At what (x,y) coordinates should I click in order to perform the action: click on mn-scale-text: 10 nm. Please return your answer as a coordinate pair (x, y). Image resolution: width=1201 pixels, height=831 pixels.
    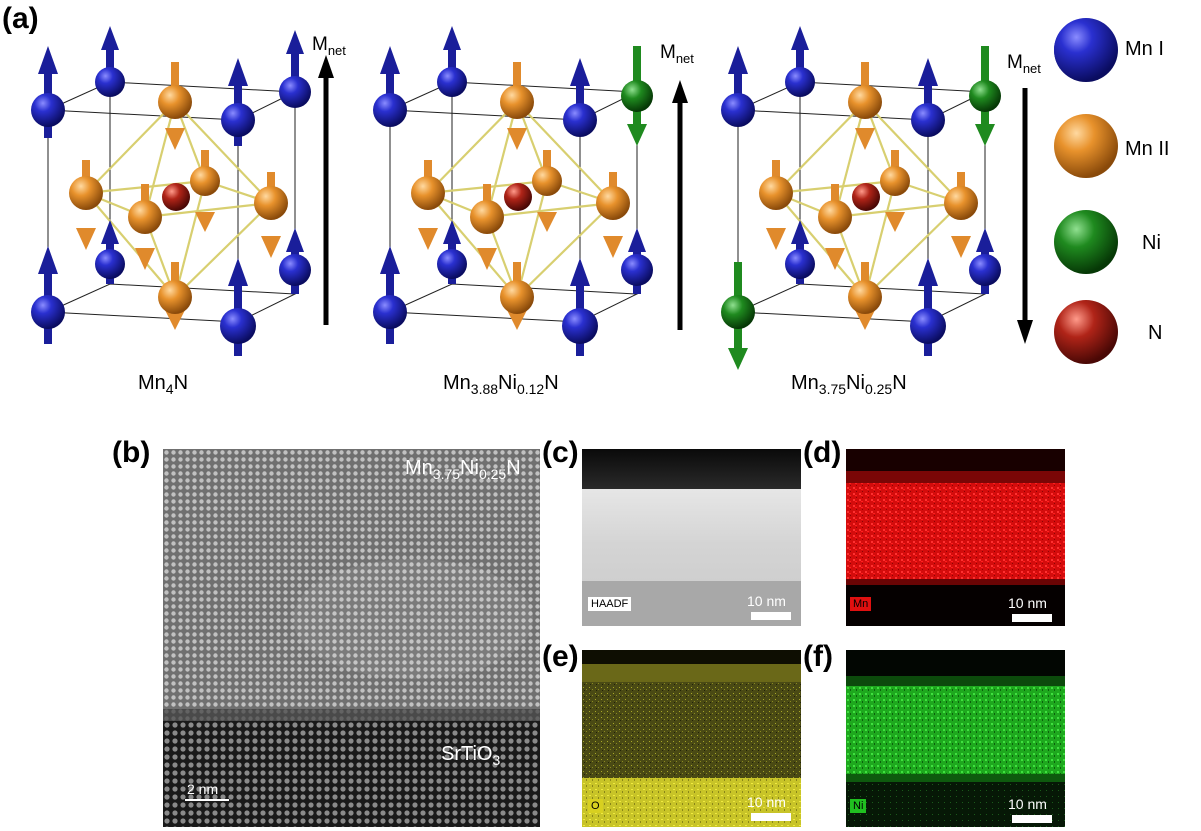
    Looking at the image, I should click on (1027, 603).